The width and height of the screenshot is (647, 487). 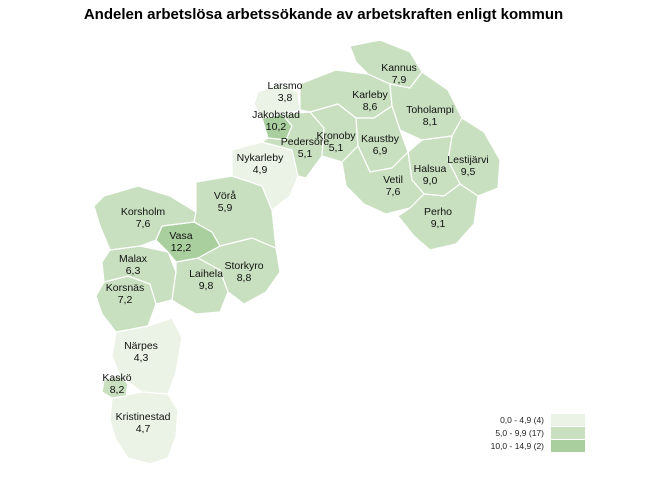 What do you see at coordinates (468, 172) in the screenshot?
I see `region-value: 9,5` at bounding box center [468, 172].